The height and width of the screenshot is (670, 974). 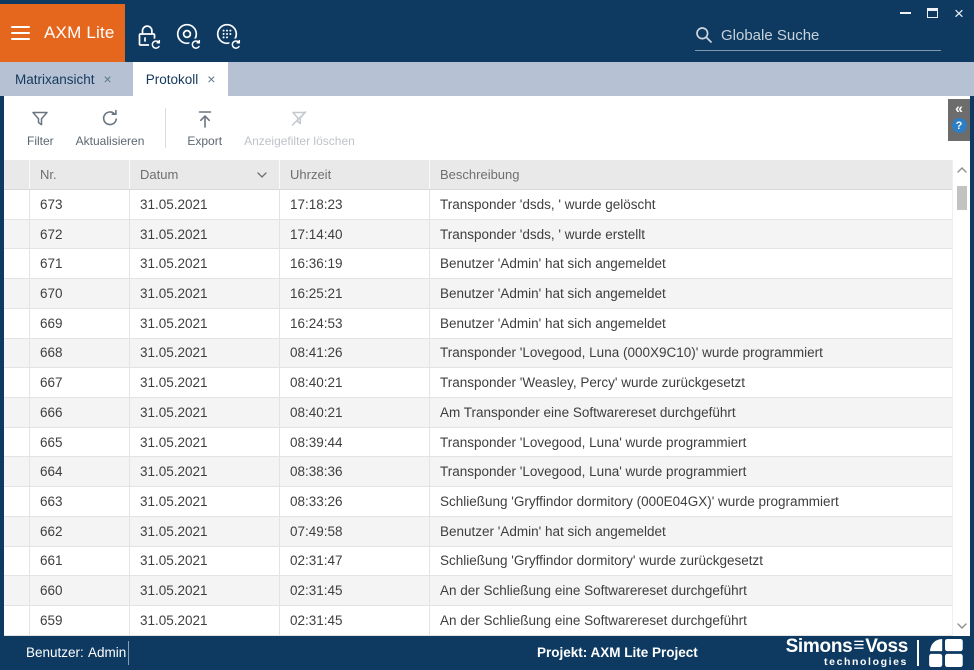 What do you see at coordinates (959, 13) in the screenshot?
I see `close-button: ×` at bounding box center [959, 13].